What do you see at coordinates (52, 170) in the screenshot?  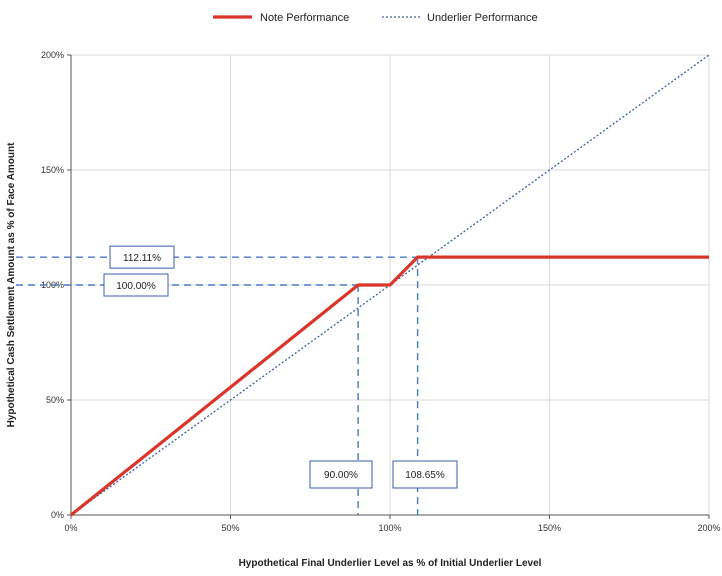 I see `y-tick-label: 150%` at bounding box center [52, 170].